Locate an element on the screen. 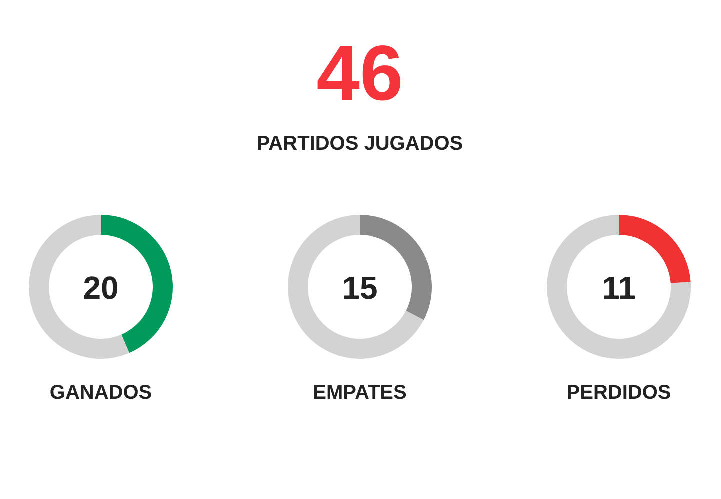  text: EMPATES is located at coordinates (360, 393).